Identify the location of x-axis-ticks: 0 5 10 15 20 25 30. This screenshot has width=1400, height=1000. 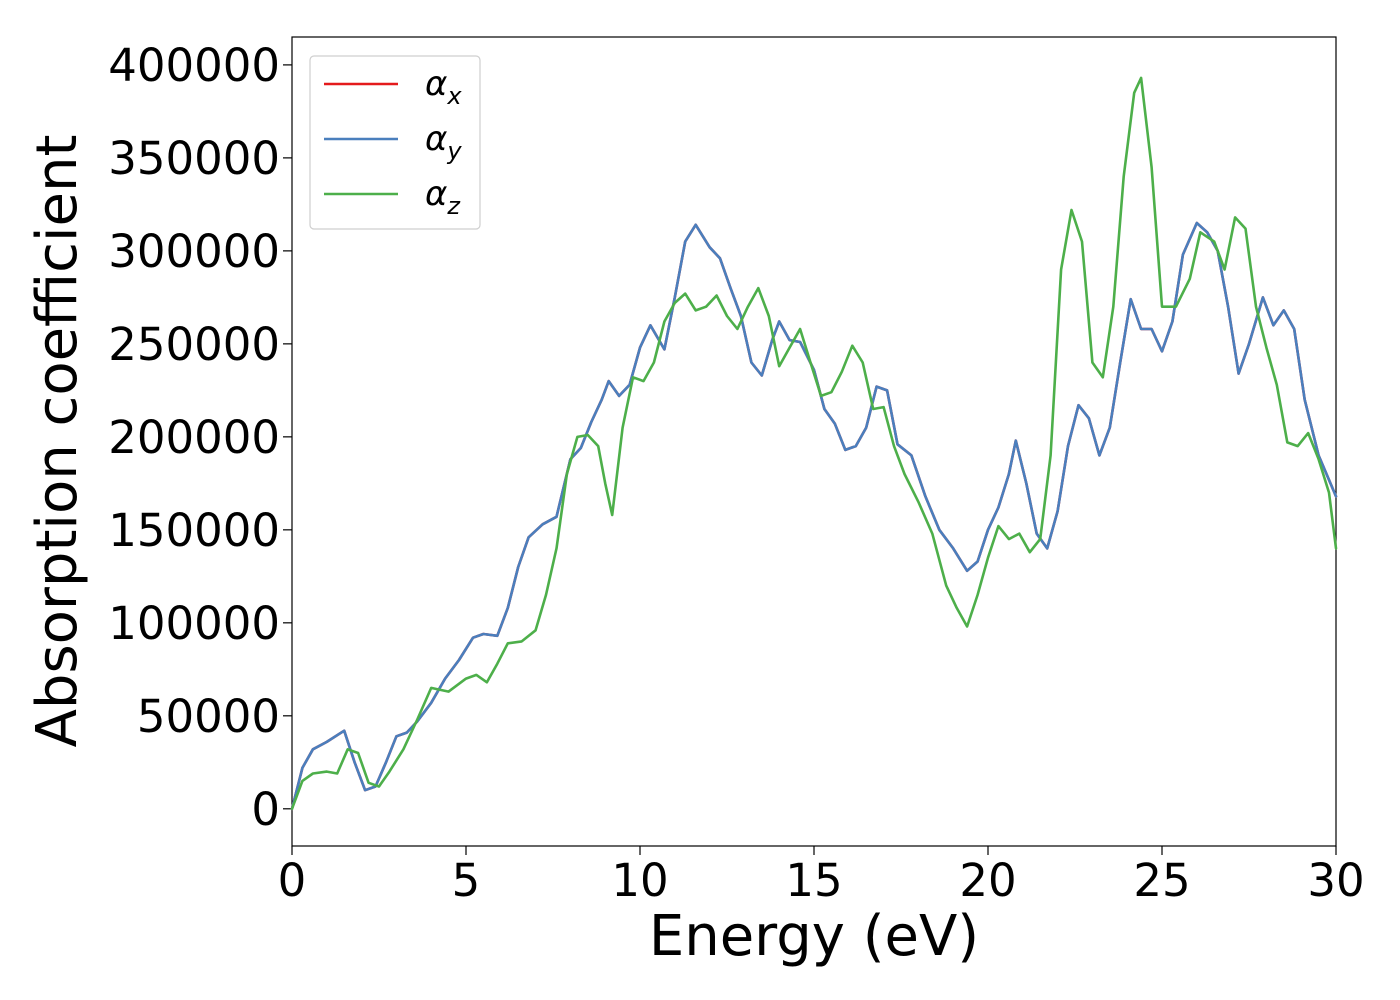
(821, 876).